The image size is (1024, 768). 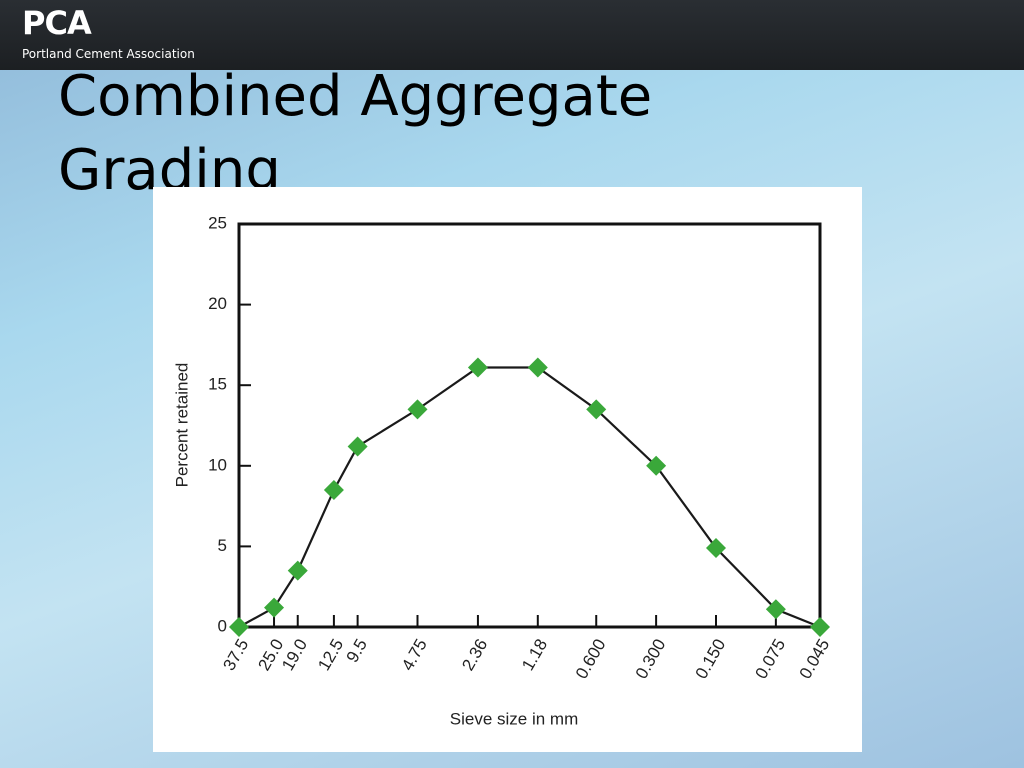 What do you see at coordinates (414, 655) in the screenshot?
I see `x-tick-label: 4.75` at bounding box center [414, 655].